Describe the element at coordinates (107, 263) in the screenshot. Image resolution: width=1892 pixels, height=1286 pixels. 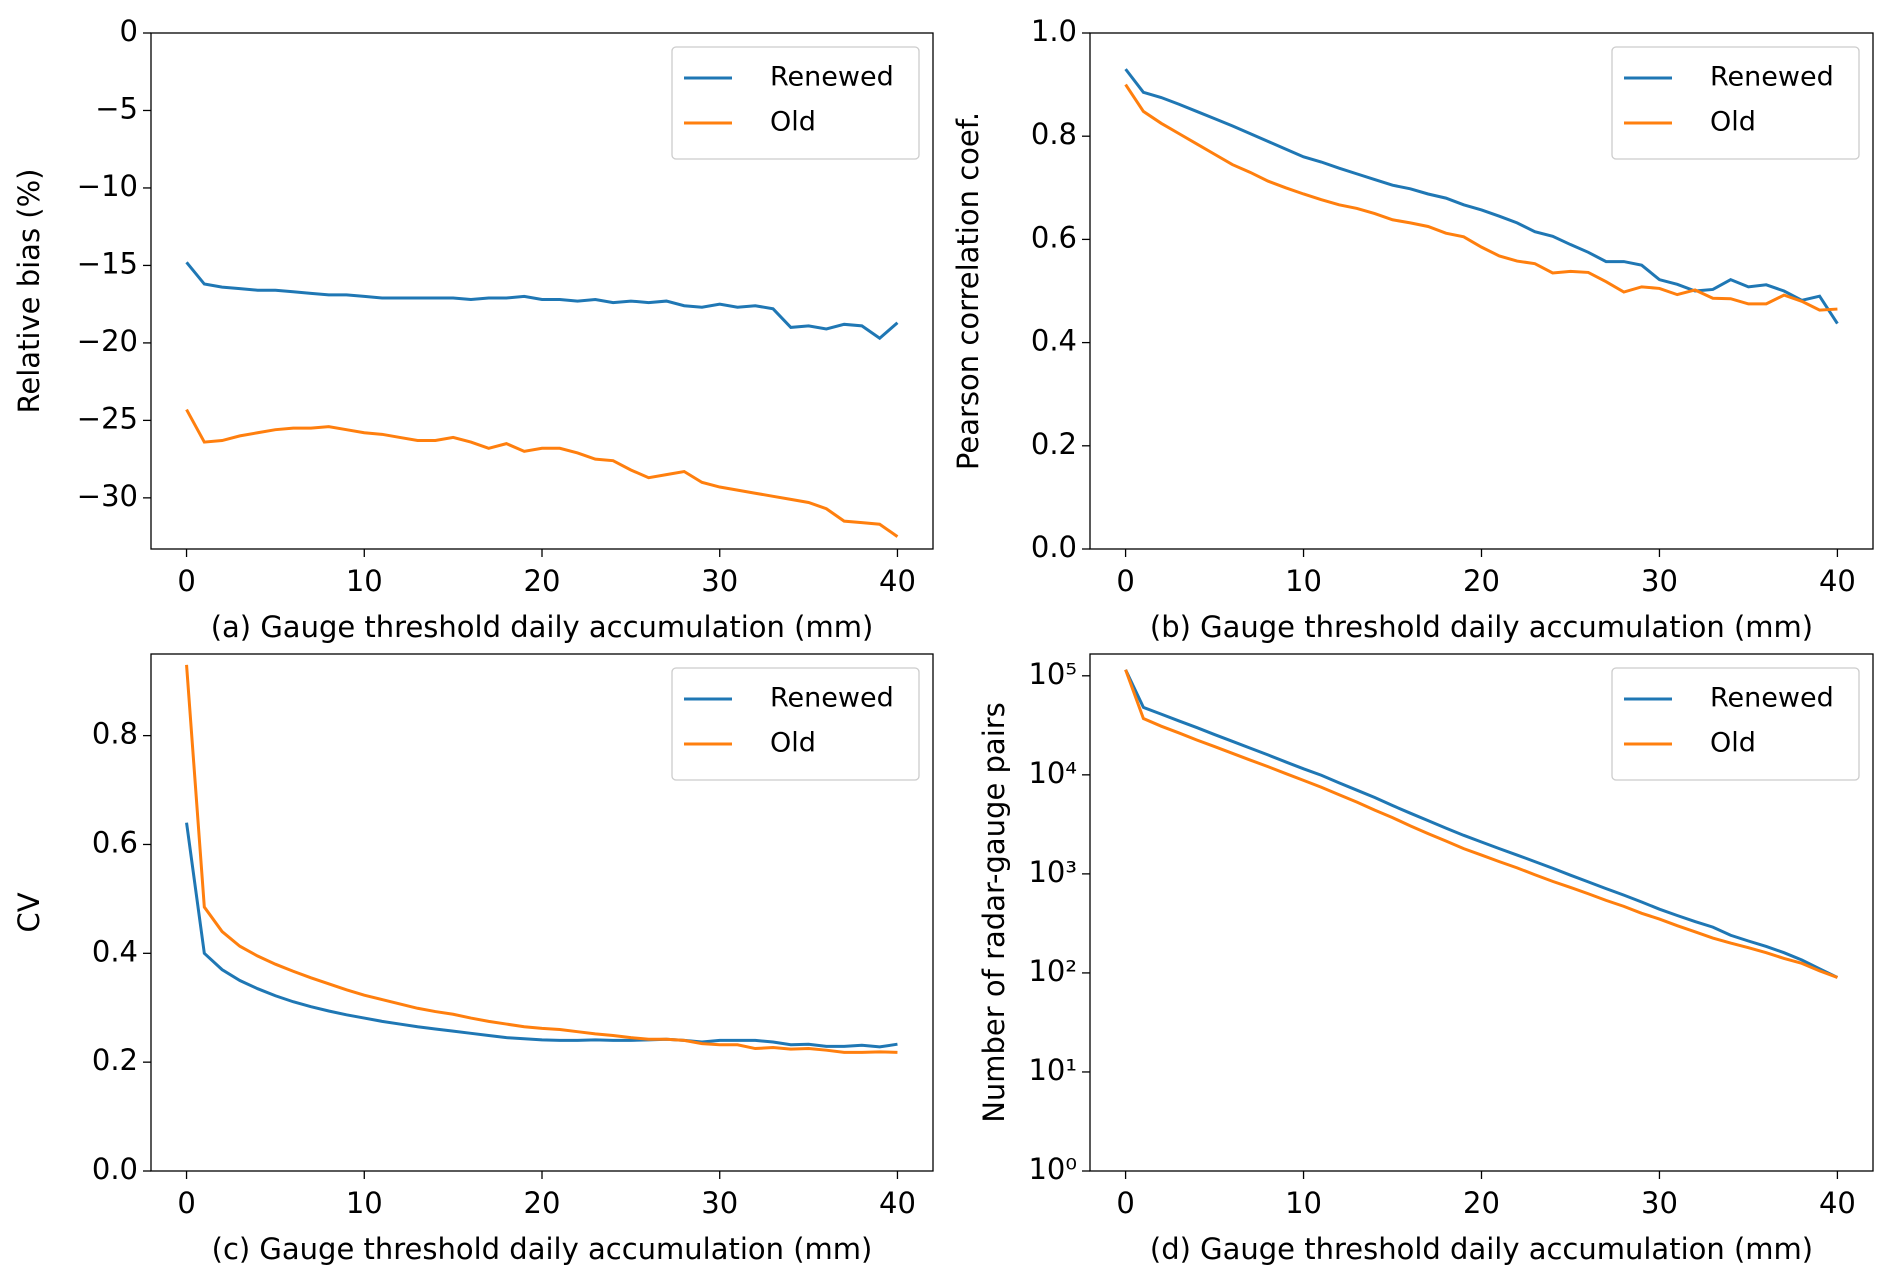
I see `y-tick-label: −15` at that location.